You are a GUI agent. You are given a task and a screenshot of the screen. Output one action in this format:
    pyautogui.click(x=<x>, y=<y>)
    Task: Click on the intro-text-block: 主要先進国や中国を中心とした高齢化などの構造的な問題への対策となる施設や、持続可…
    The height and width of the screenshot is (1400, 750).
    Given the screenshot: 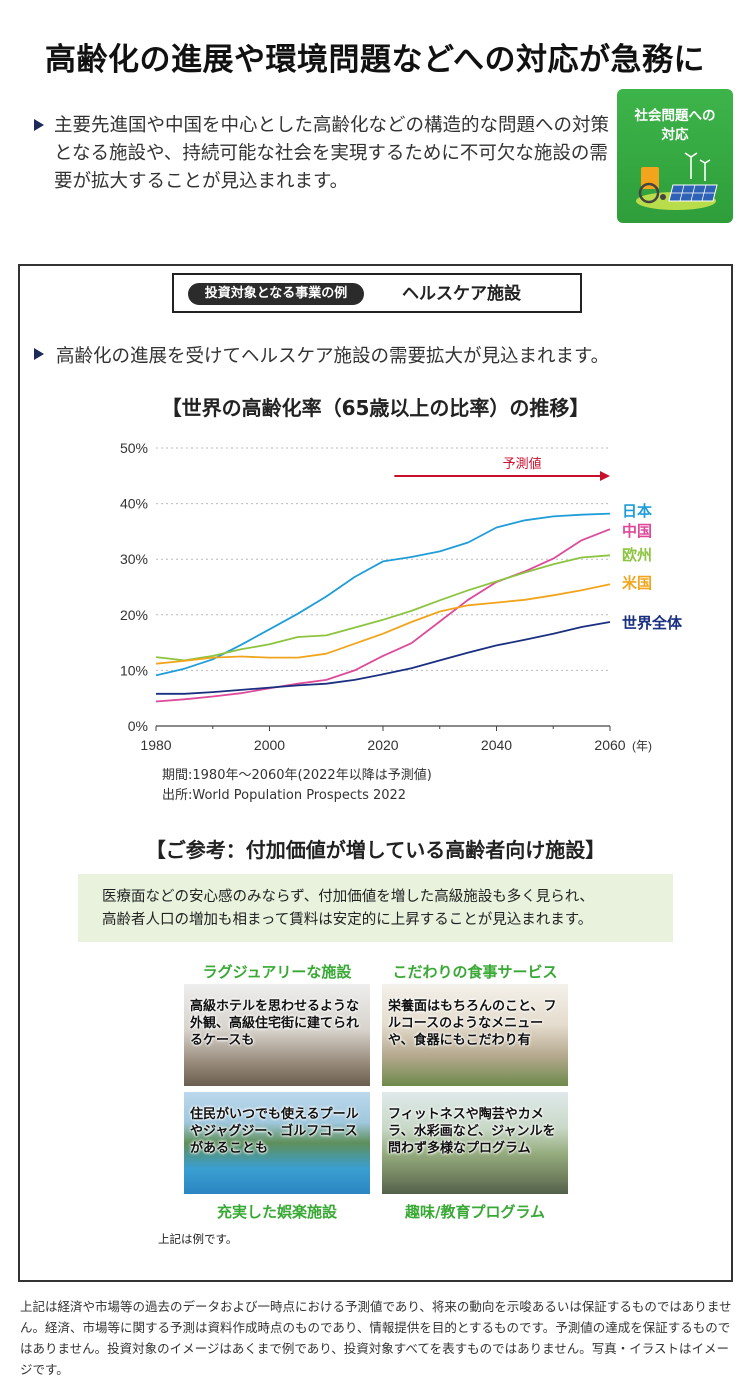 What is the action you would take?
    pyautogui.click(x=321, y=154)
    